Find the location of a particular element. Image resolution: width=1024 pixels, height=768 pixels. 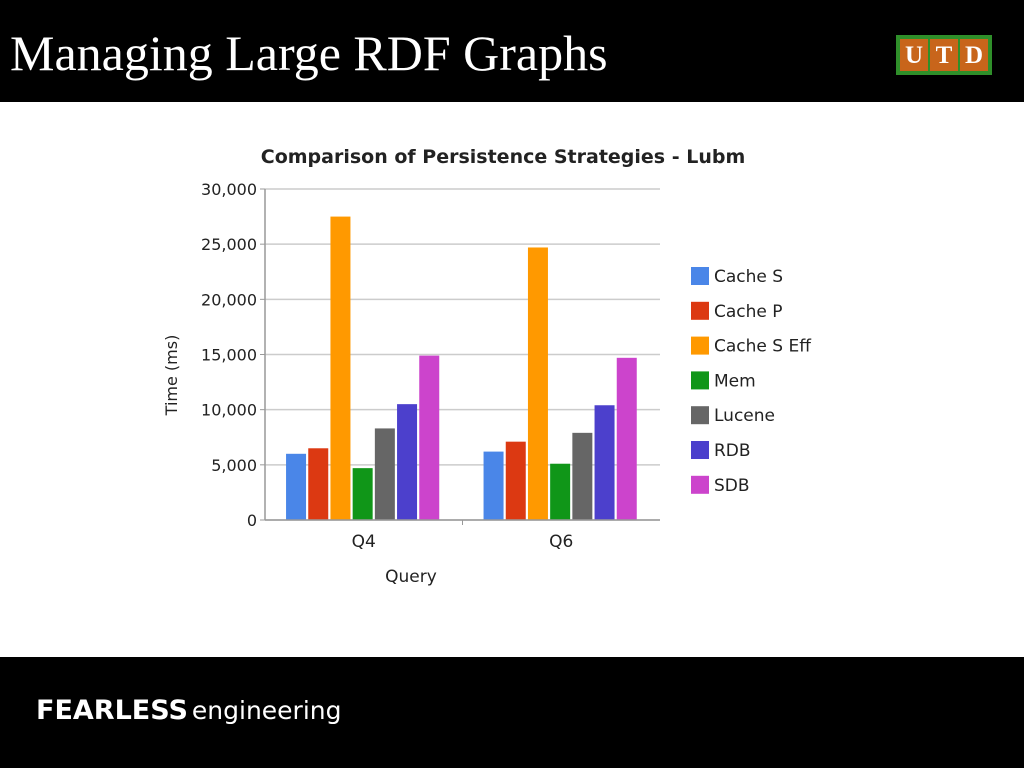

y-tick-label: 25,000 is located at coordinates (229, 244).